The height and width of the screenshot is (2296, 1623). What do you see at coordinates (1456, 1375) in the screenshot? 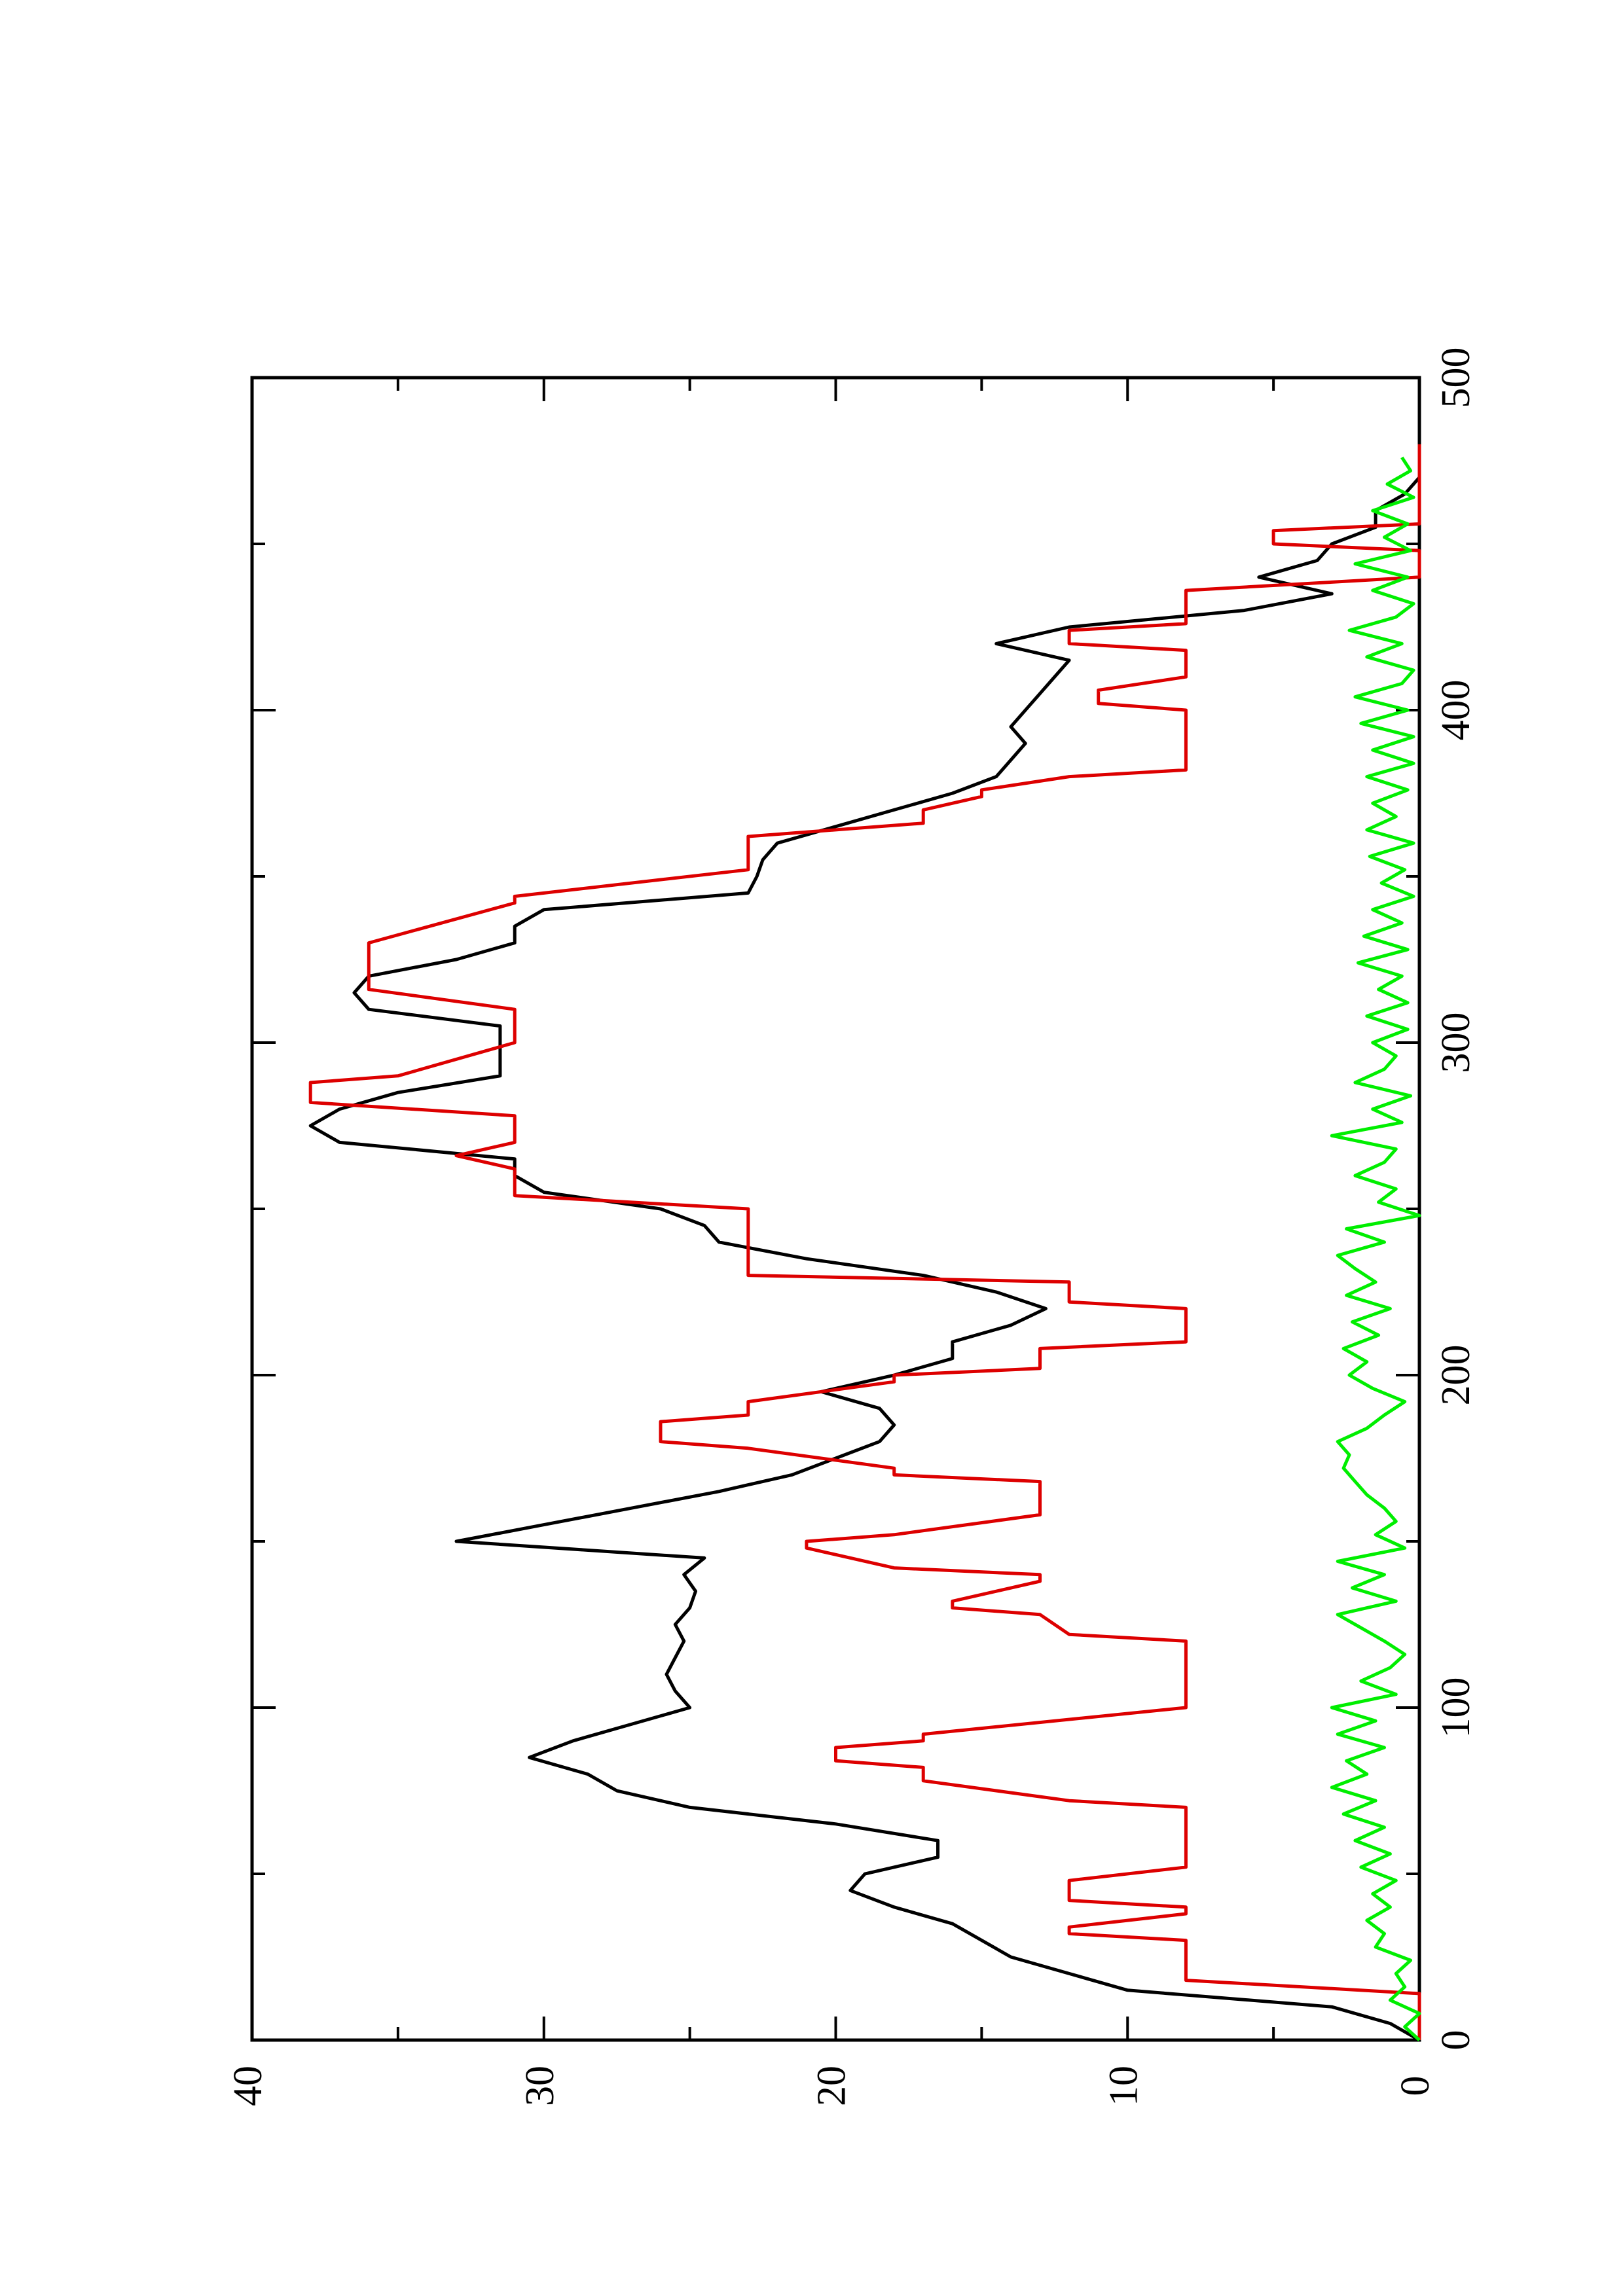
I see `x-tick-label: 200` at bounding box center [1456, 1375].